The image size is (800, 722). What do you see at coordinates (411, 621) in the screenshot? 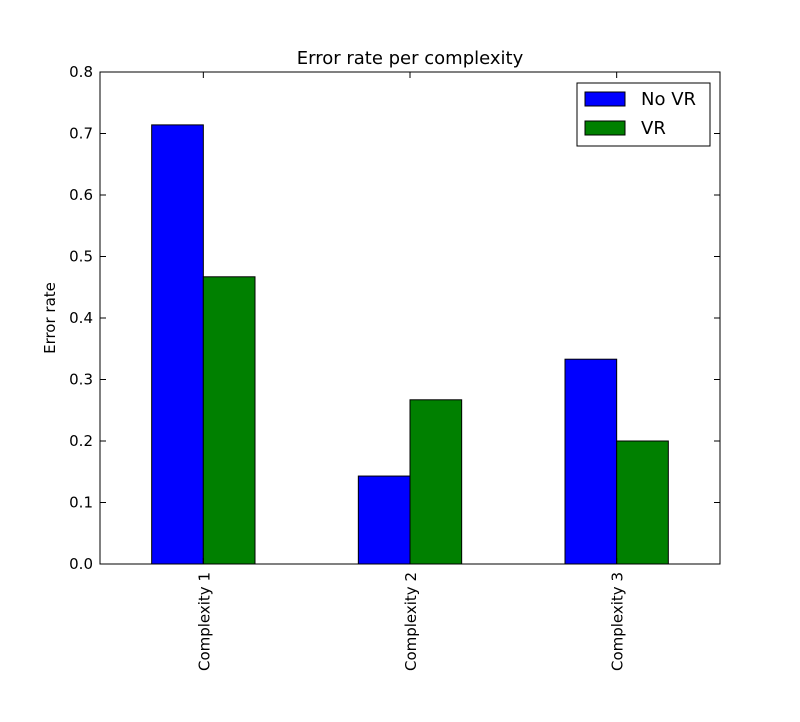
I see `x-tick-label: Complexity 2` at bounding box center [411, 621].